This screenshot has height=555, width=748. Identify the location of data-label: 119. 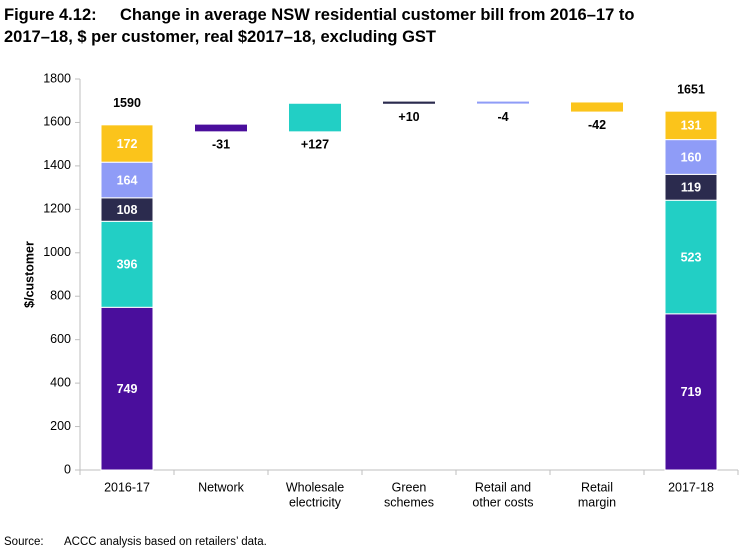
(691, 188).